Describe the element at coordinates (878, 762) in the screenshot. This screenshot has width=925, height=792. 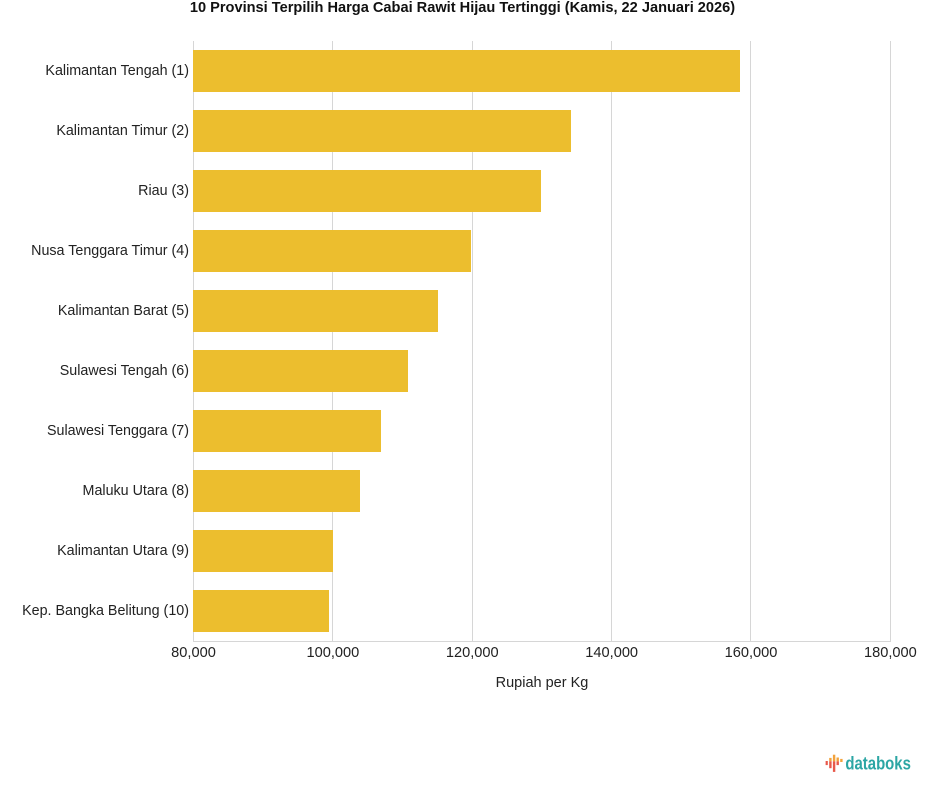
I see `svg-text: databoks` at that location.